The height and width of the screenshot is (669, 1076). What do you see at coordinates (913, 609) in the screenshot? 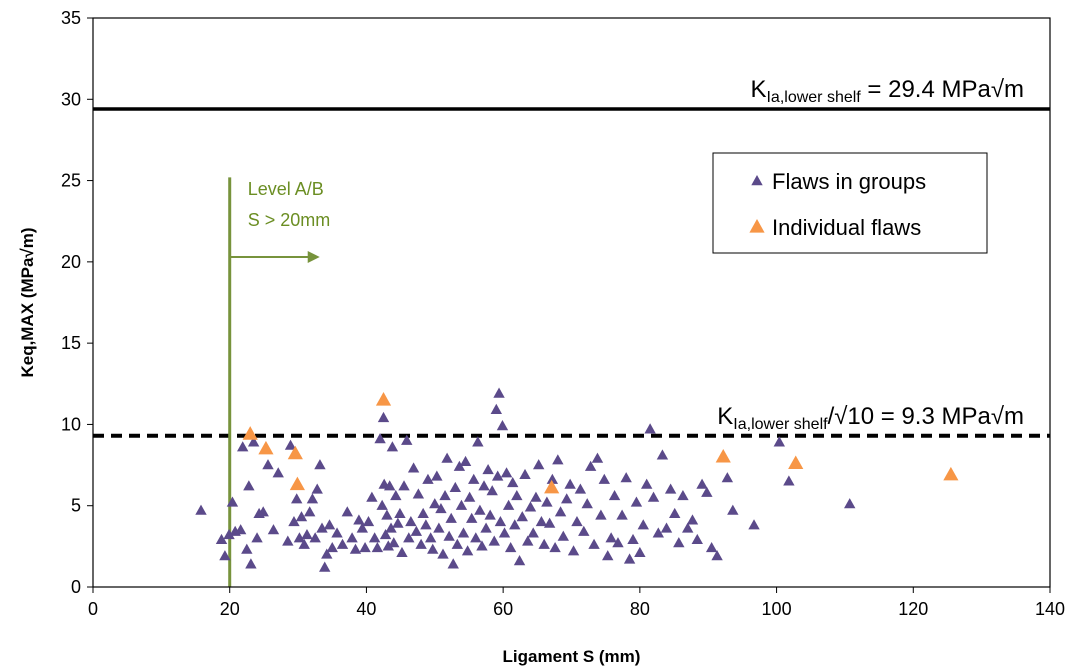
I see `x-tick-label: 120` at bounding box center [913, 609].